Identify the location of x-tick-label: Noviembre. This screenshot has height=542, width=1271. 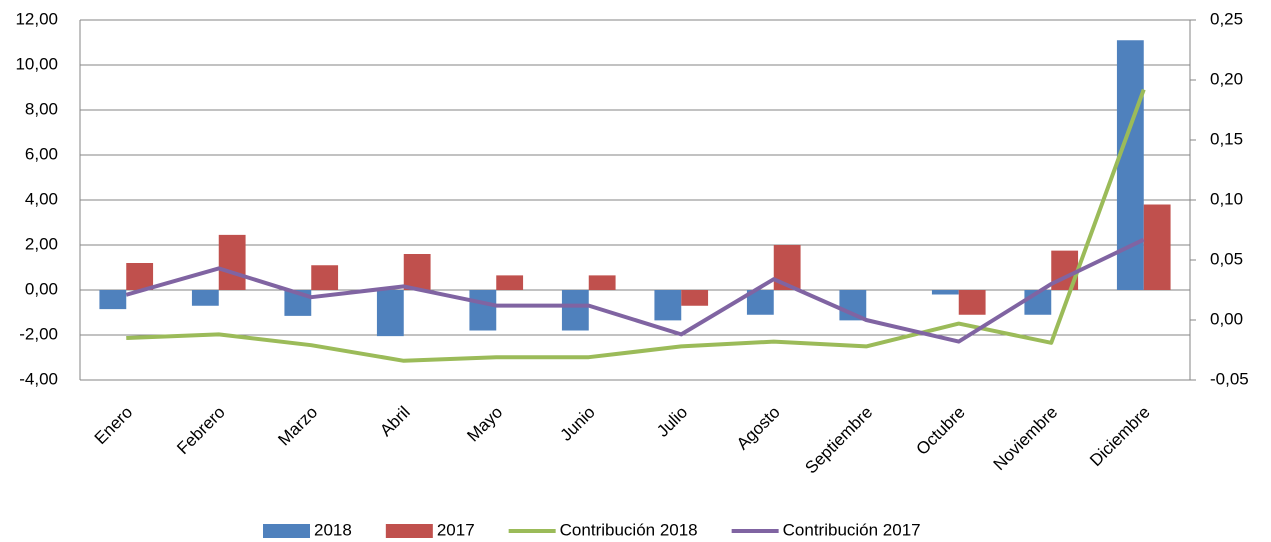
(1026, 439).